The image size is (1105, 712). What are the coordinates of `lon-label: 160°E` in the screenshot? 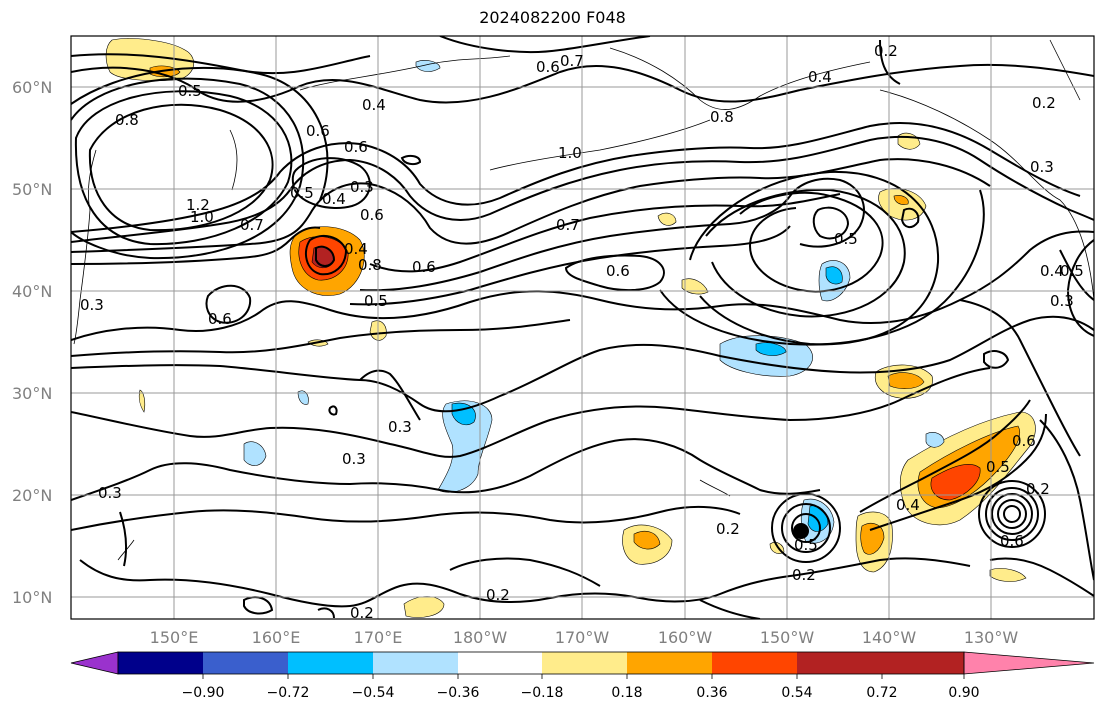 It's located at (276, 637).